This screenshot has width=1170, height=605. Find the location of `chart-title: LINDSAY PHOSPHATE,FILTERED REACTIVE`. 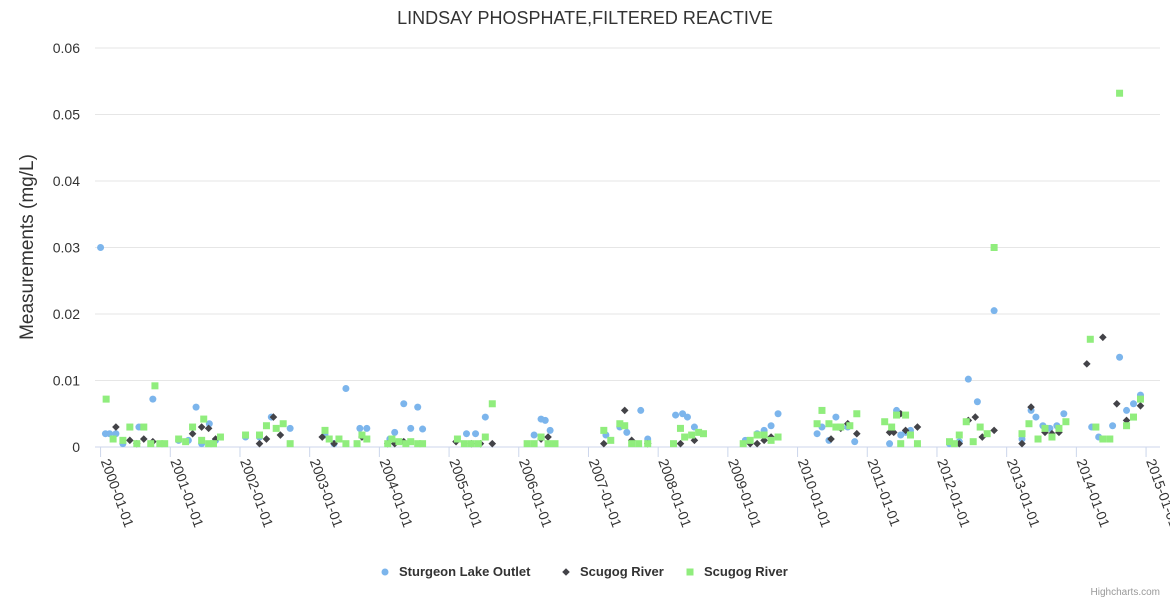

chart-title: LINDSAY PHOSPHATE,FILTERED REACTIVE is located at coordinates (585, 18).